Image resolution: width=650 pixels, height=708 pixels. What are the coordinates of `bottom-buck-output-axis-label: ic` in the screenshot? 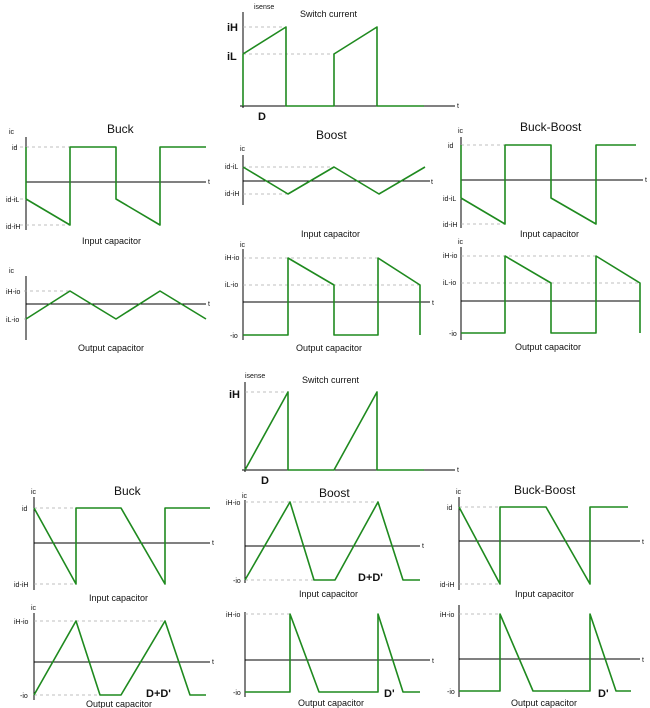 It's located at (34, 608).